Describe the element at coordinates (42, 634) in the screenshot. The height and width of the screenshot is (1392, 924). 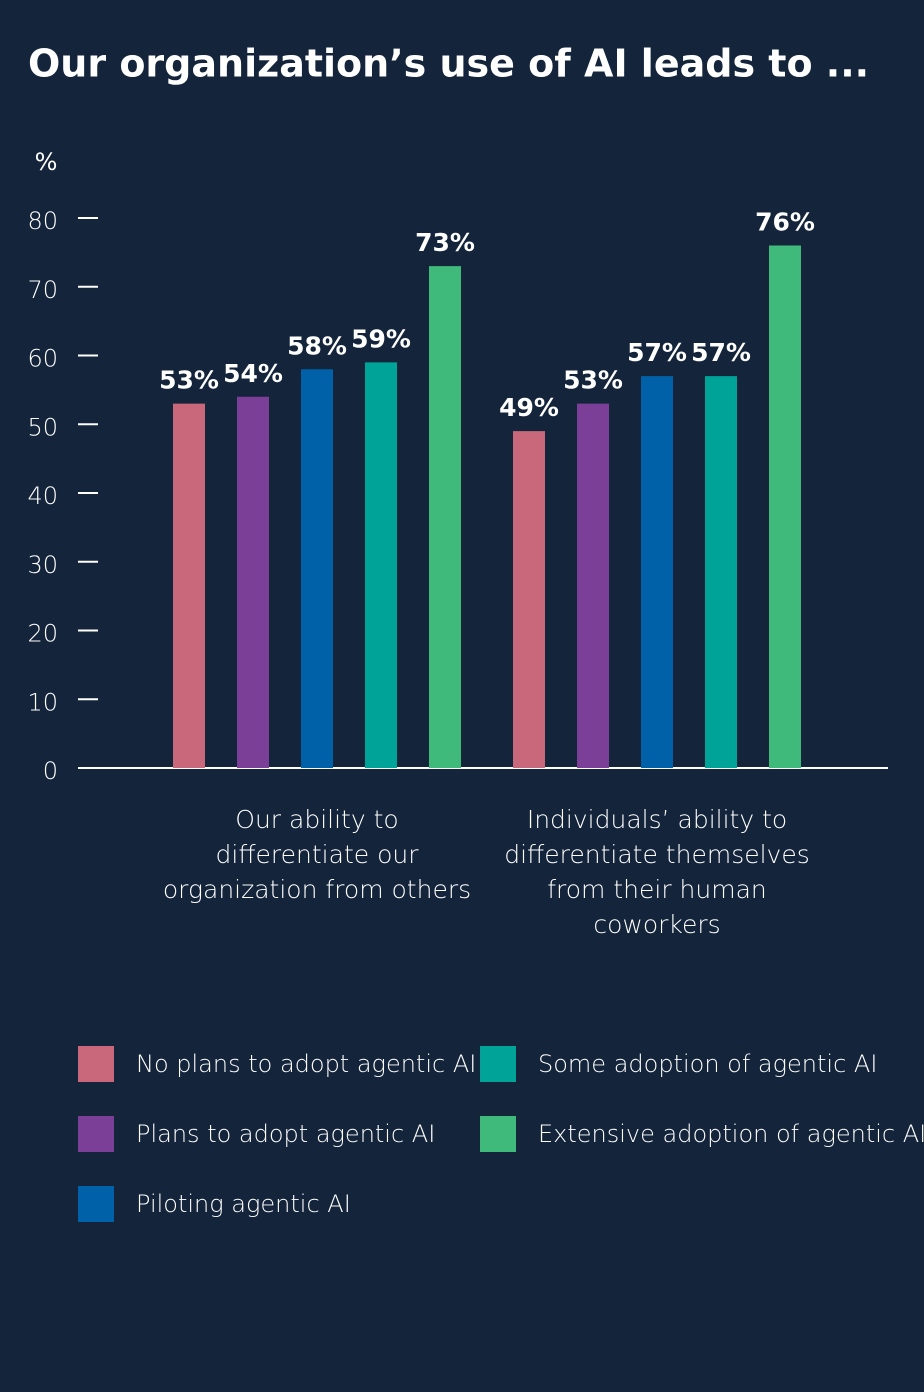
I see `y-tick-label: 20` at that location.